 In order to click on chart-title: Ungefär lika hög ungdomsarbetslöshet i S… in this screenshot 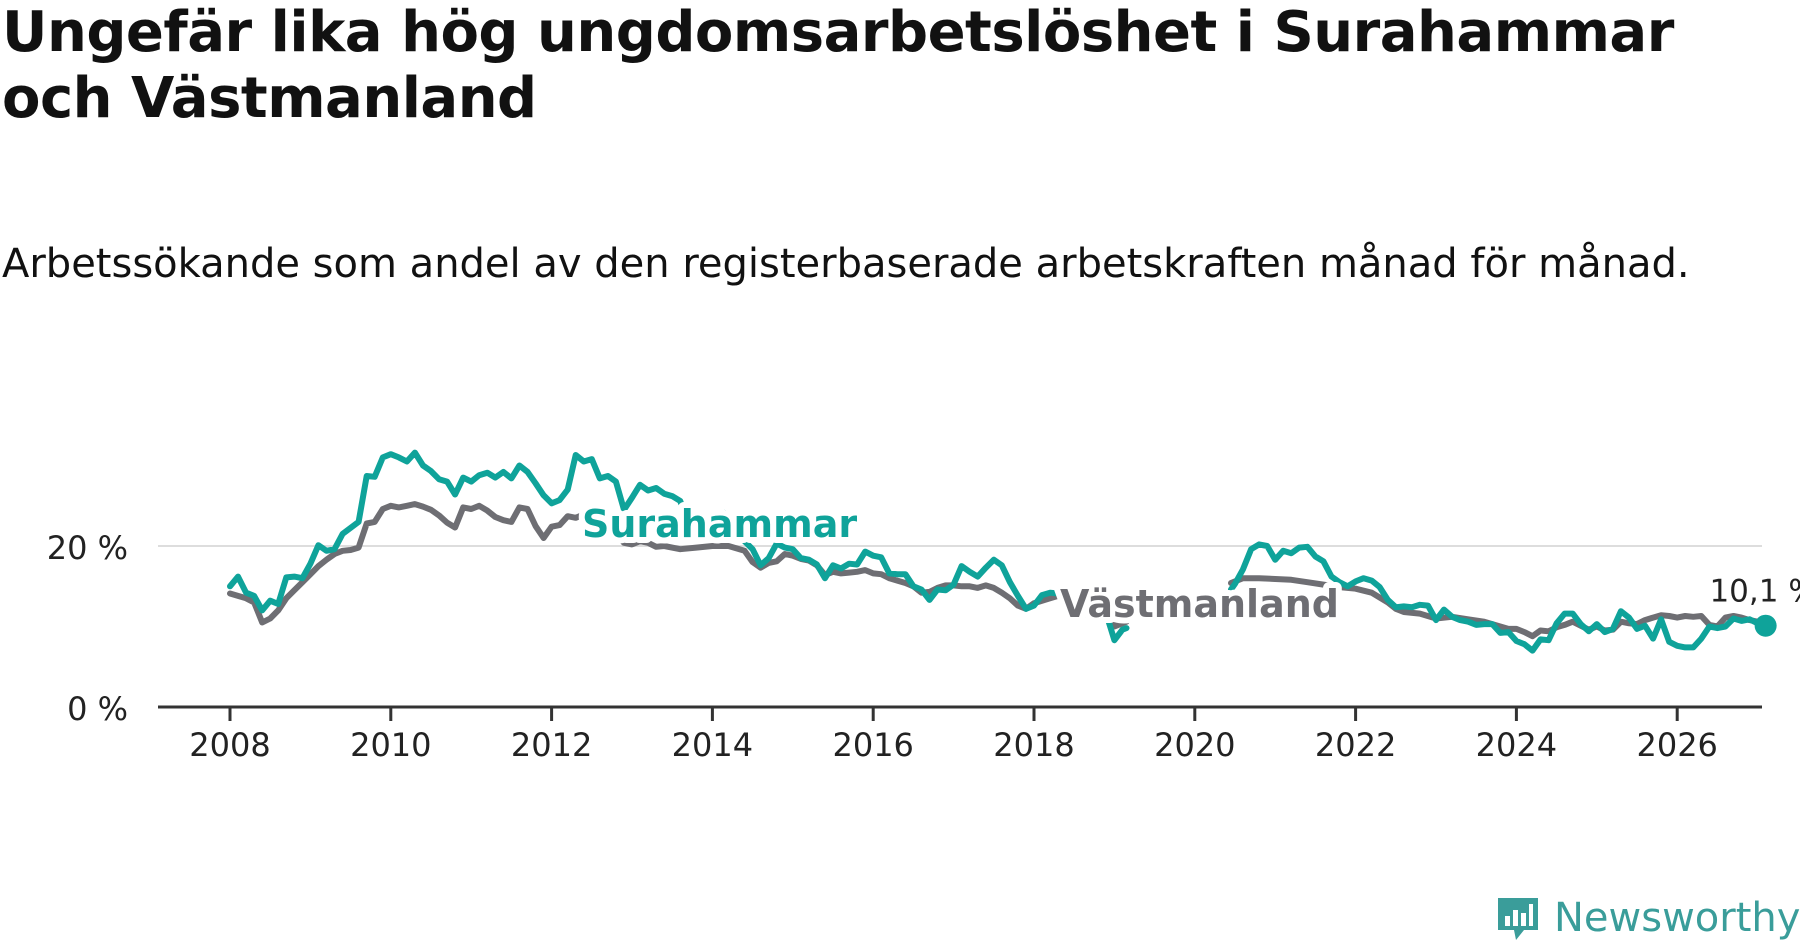, I will do `click(838, 65)`.